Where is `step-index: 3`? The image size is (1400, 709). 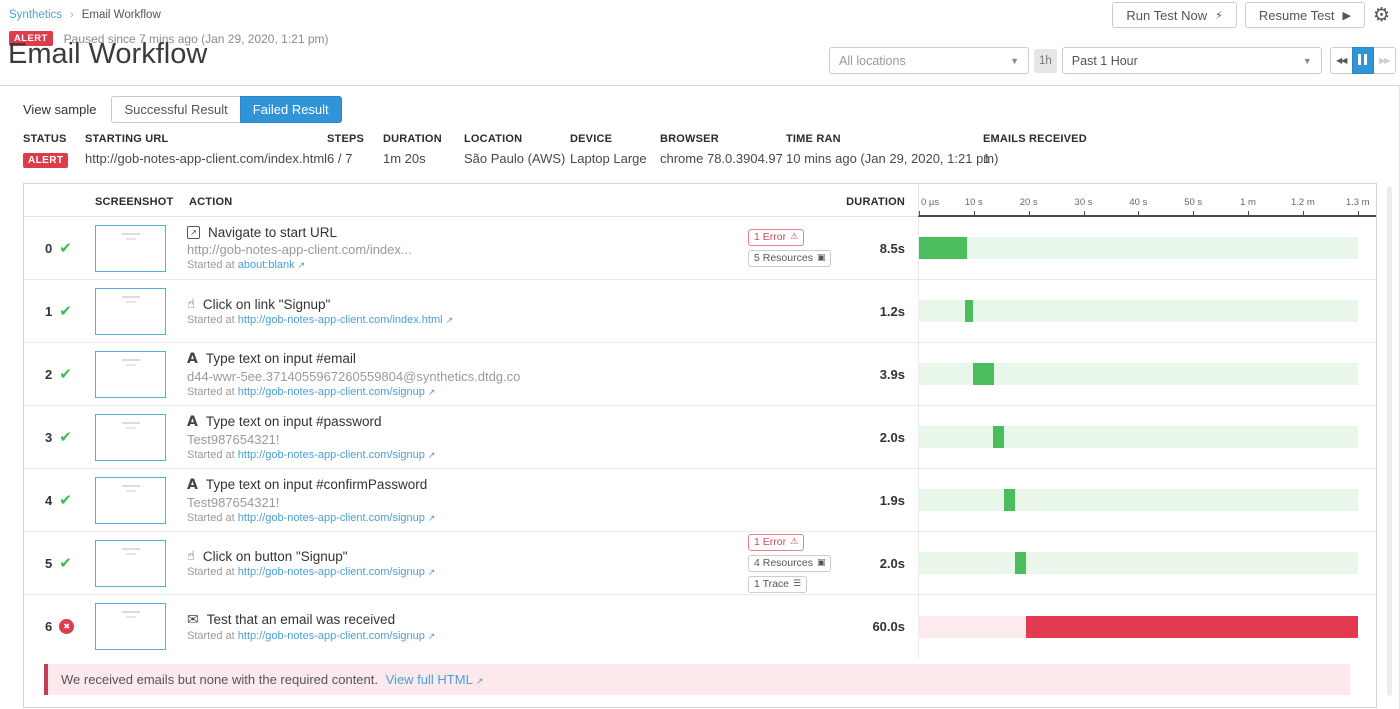 step-index: 3 is located at coordinates (49, 437).